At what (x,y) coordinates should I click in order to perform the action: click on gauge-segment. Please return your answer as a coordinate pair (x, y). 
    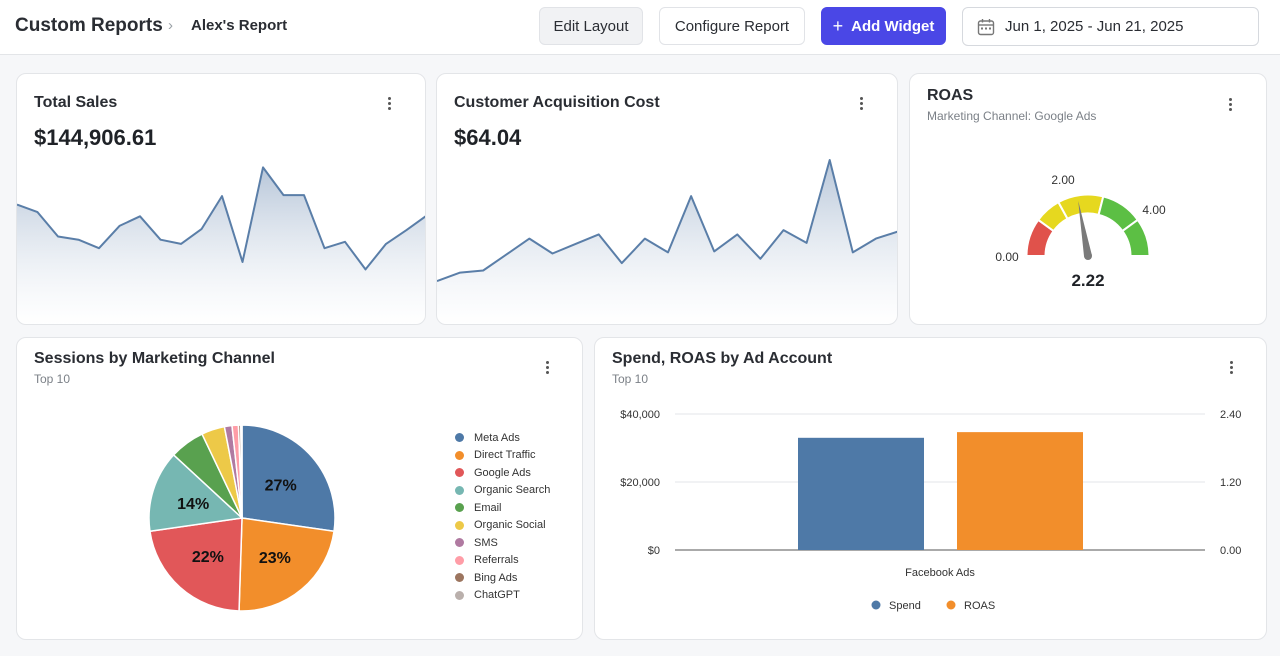
    Looking at the image, I should click on (1135, 237).